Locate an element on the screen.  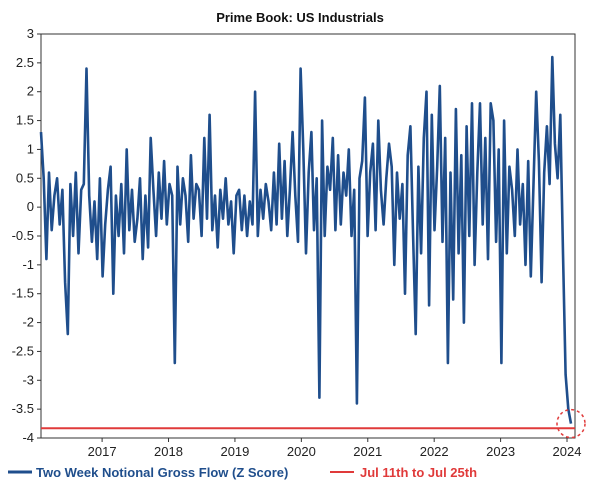
y-tick-label: 0.5 is located at coordinates (25, 177).